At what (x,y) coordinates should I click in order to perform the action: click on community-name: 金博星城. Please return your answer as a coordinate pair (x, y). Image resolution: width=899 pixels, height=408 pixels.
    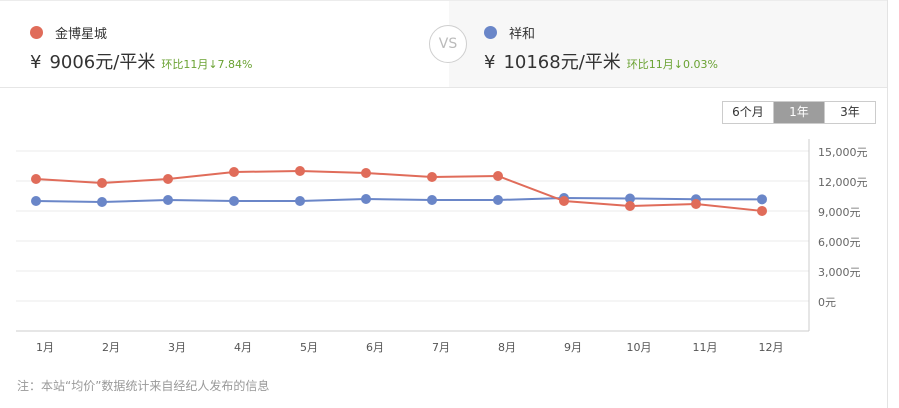
    Looking at the image, I should click on (81, 34).